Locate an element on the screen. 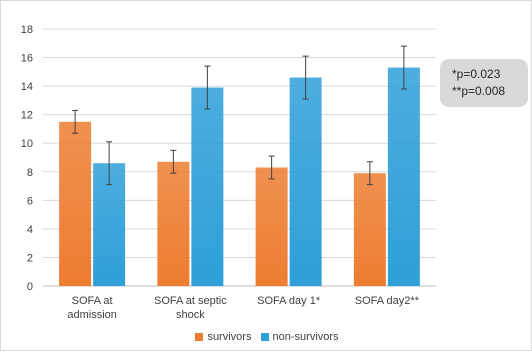 Image resolution: width=532 pixels, height=352 pixels. legend: survivors non-survivors is located at coordinates (266, 337).